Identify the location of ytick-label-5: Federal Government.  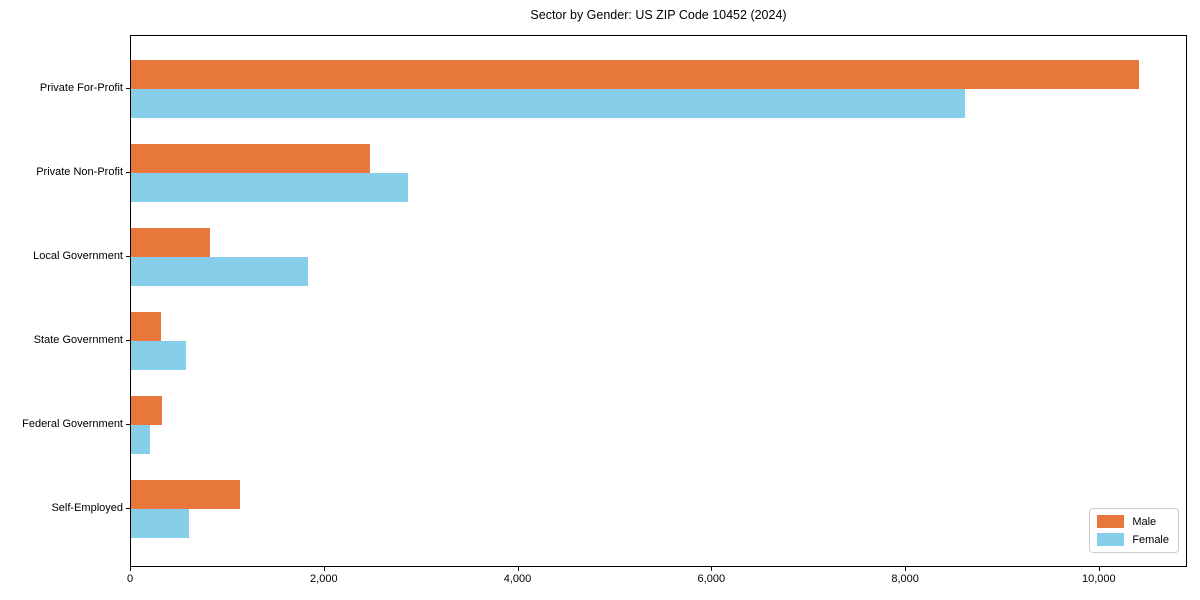
(72, 424).